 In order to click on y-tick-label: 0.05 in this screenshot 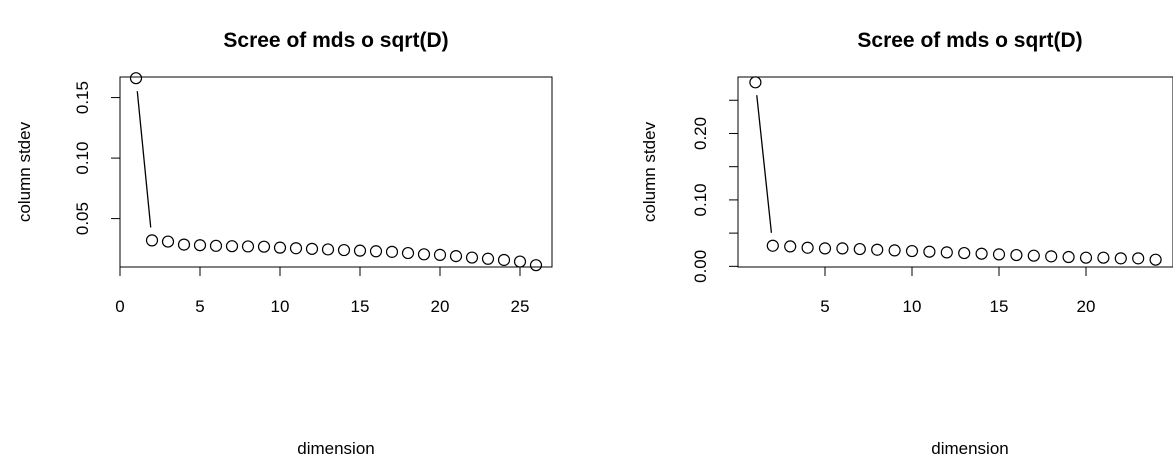, I will do `click(82, 218)`.